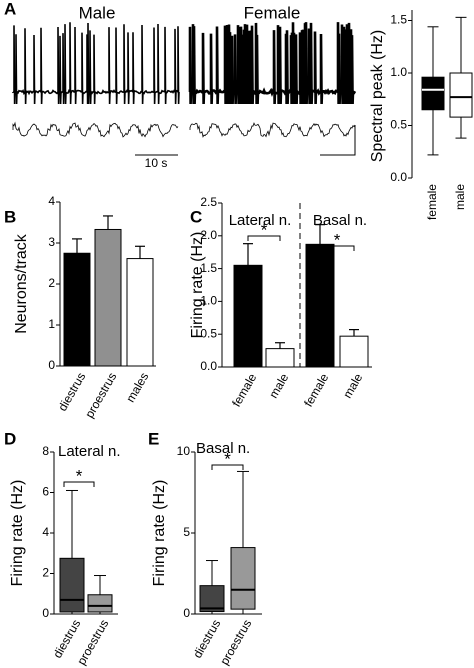 This screenshot has width=474, height=668. Describe the element at coordinates (51, 324) in the screenshot. I see `y-tick-label: 1` at that location.